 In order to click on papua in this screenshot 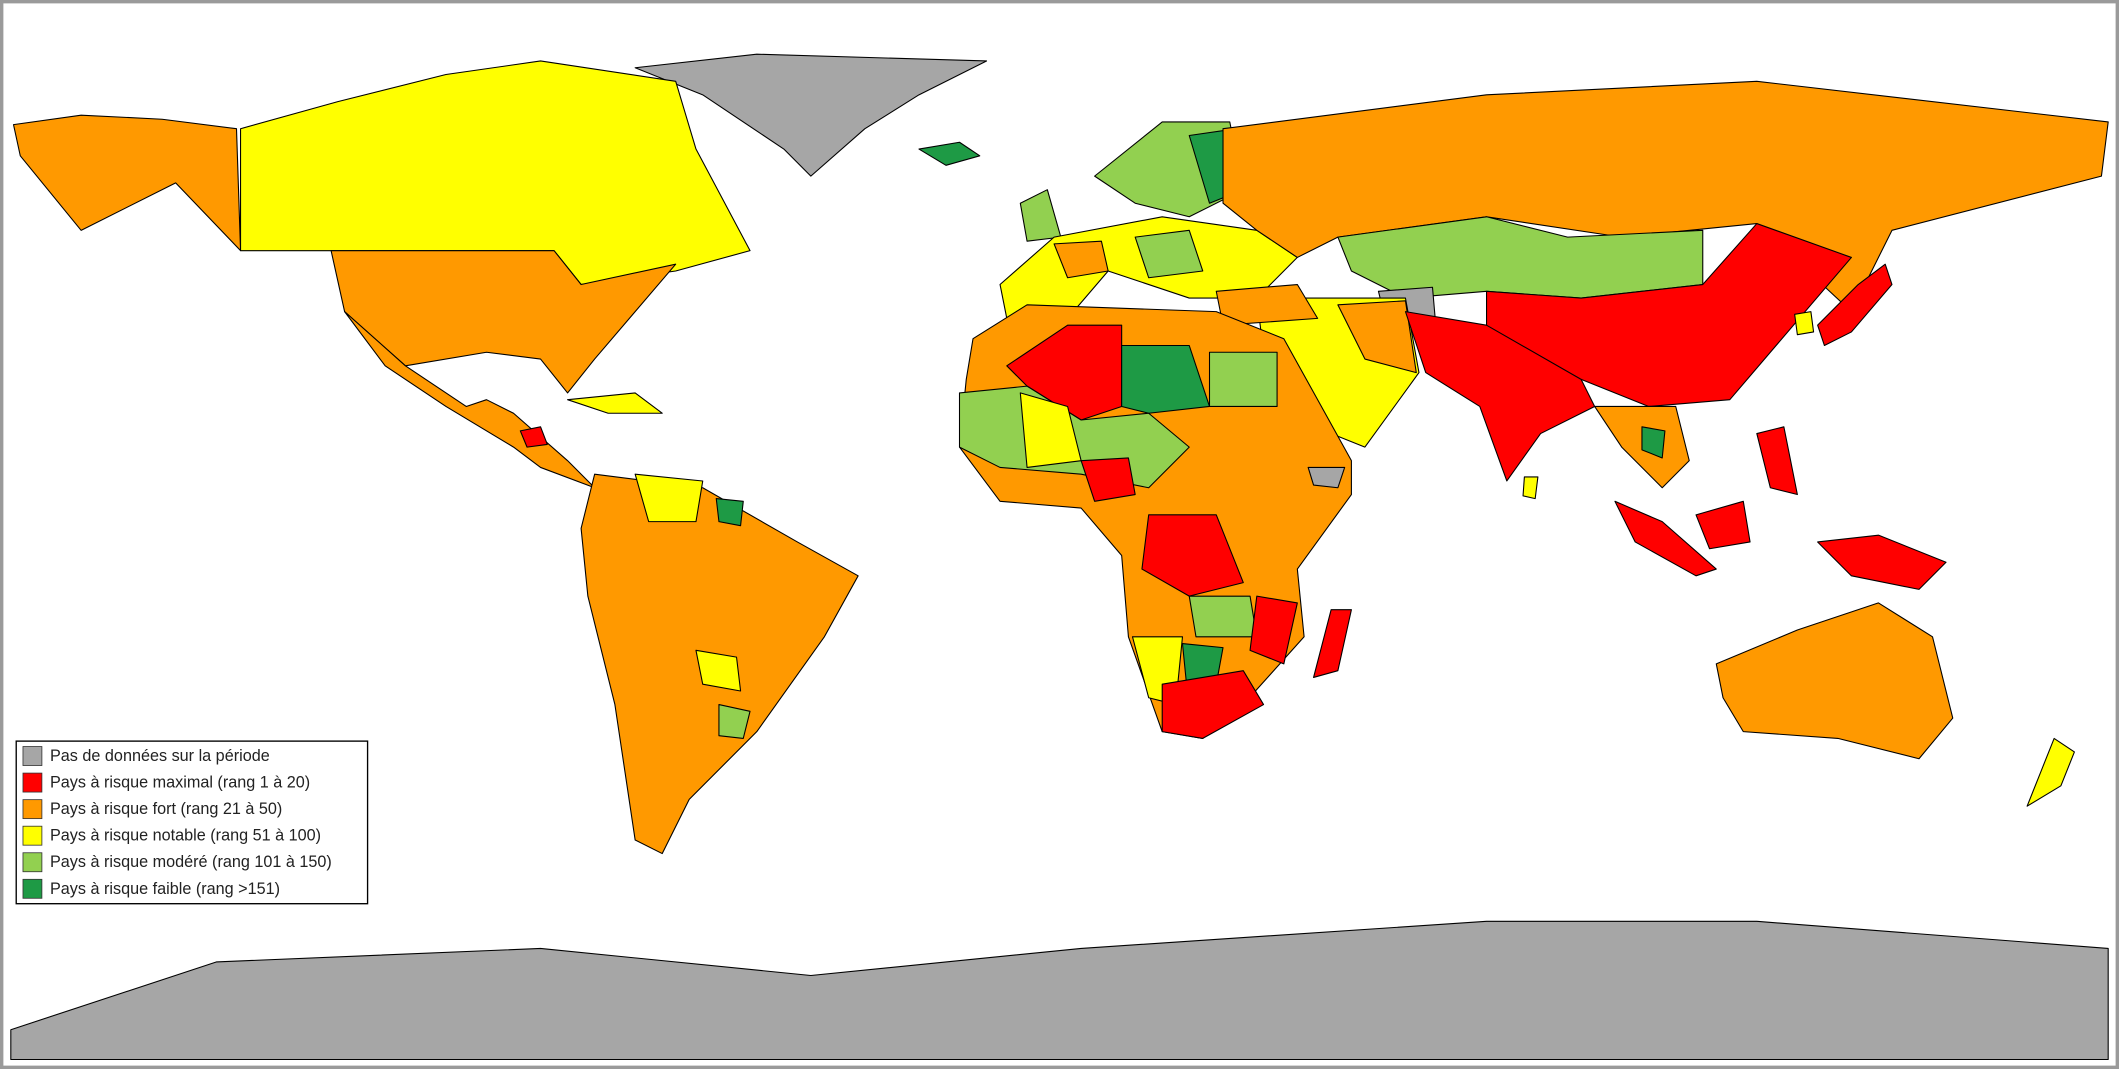, I will do `click(1882, 562)`.